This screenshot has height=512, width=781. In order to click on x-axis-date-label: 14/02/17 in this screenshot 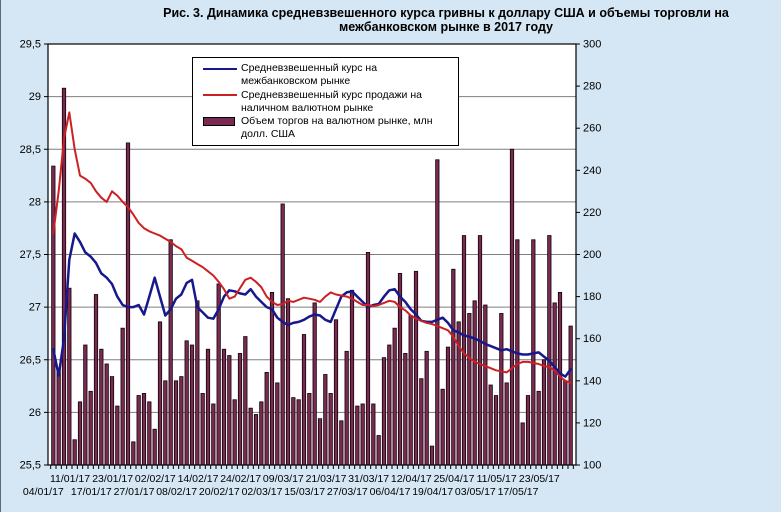, I will do `click(198, 479)`.